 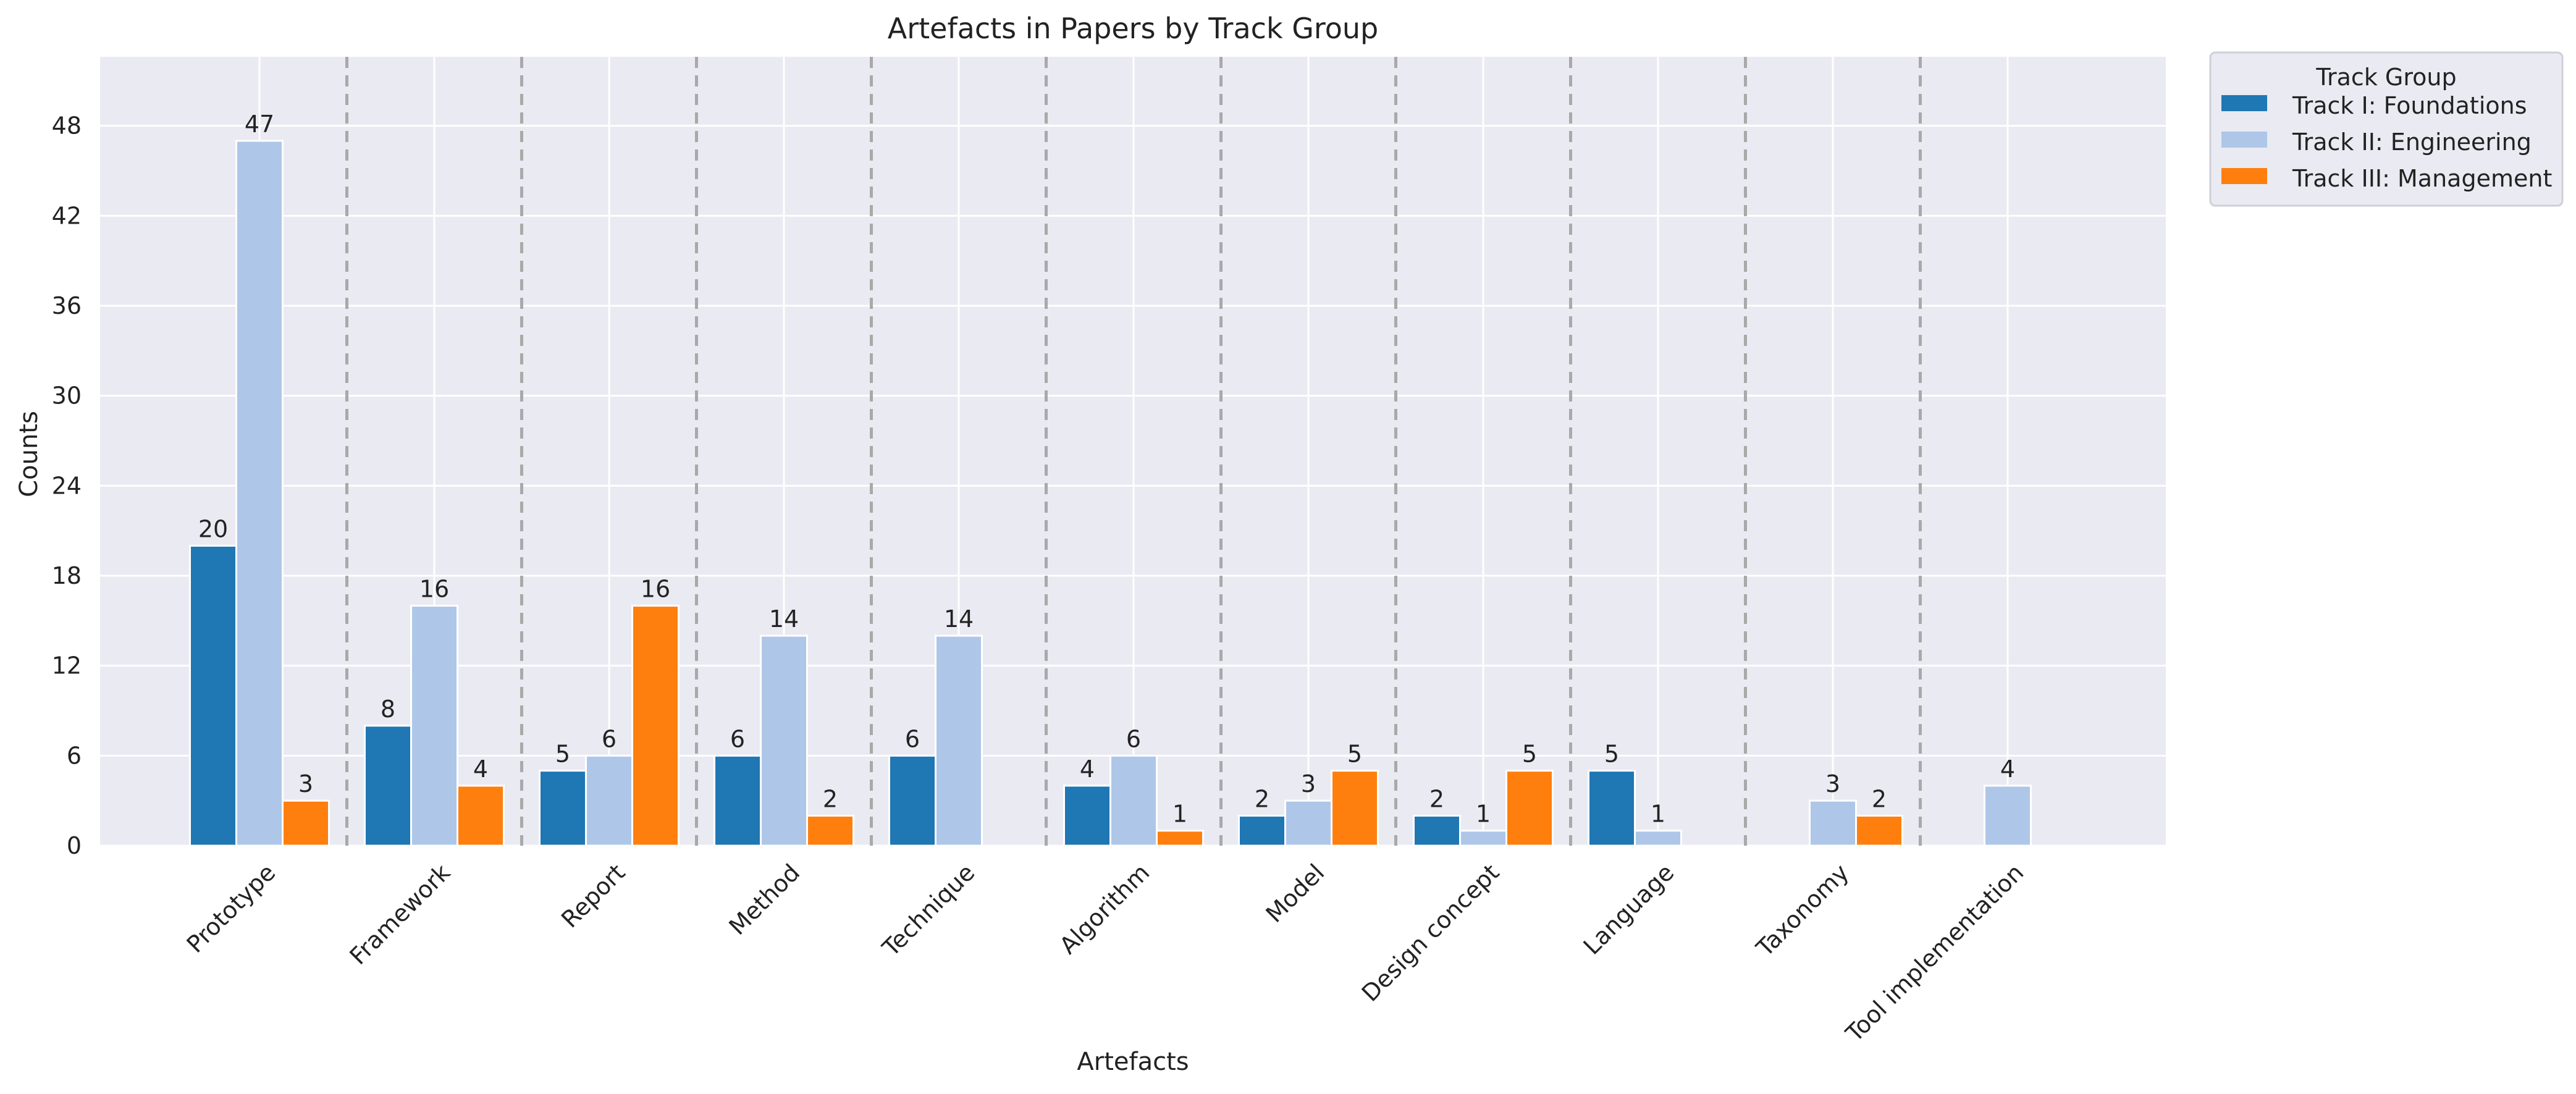 What do you see at coordinates (2412, 142) in the screenshot?
I see `legend-entry: Track II: Engineering` at bounding box center [2412, 142].